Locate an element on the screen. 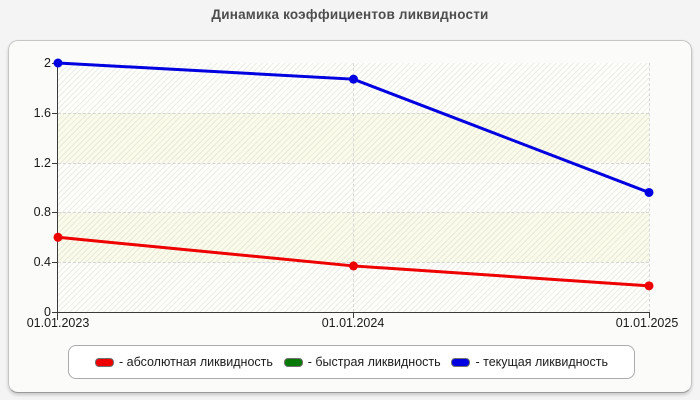 Image resolution: width=700 pixels, height=400 pixels. y-tick-0.8 is located at coordinates (55, 213).